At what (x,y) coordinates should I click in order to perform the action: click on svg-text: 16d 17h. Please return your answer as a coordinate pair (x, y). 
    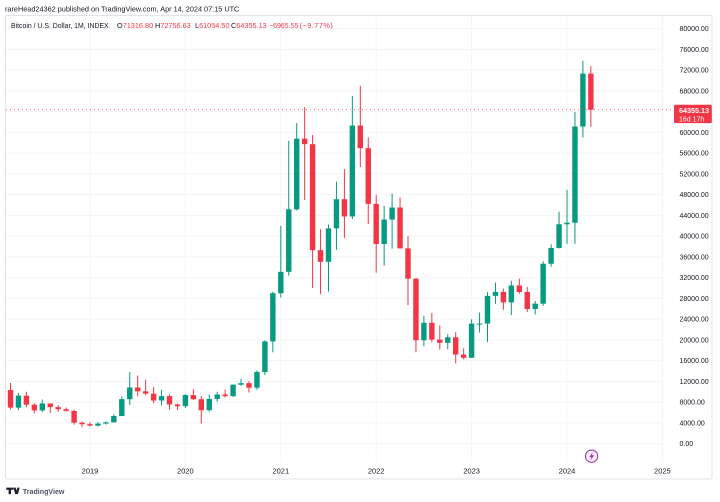
    Looking at the image, I should click on (691, 119).